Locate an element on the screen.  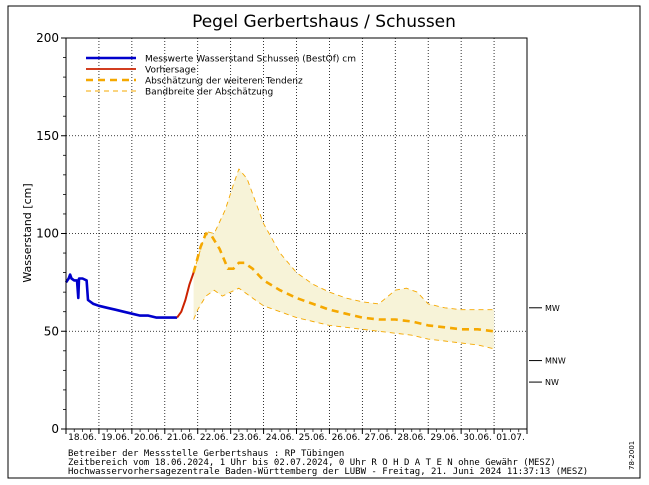
x-tick-label: 28.06. is located at coordinates (411, 438).